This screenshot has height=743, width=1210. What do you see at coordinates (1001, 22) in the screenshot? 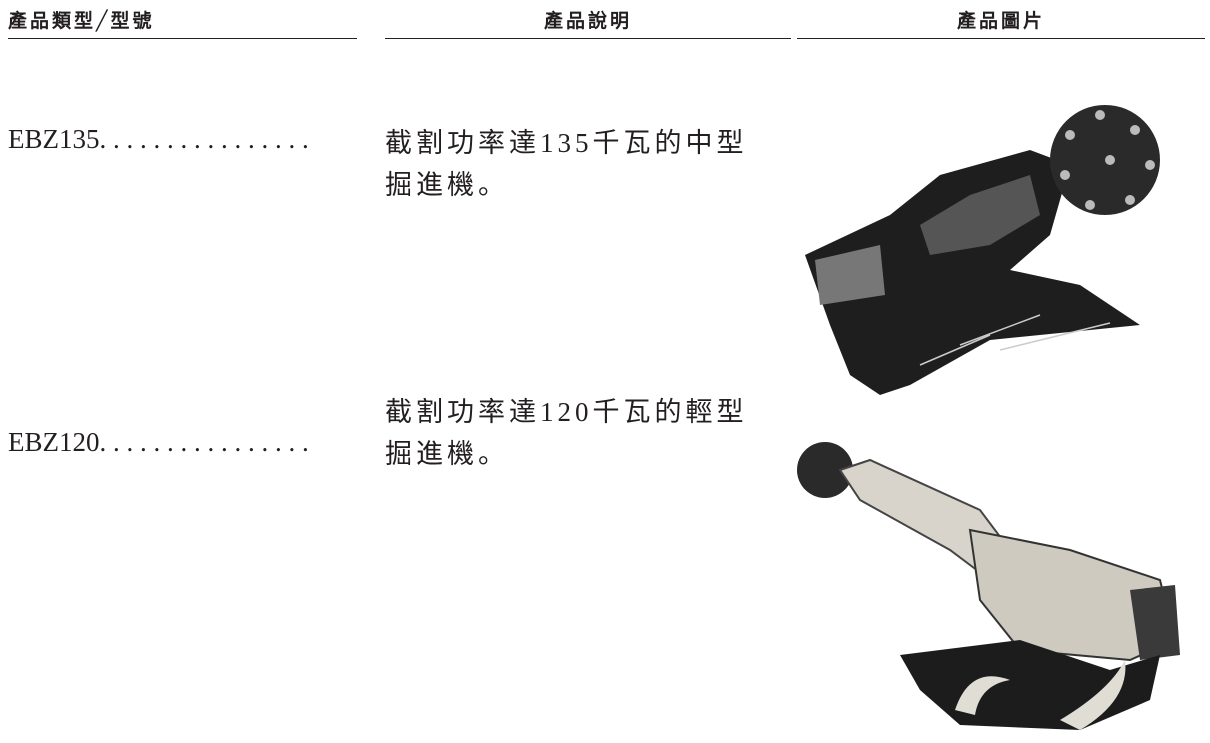
I see `column-header: 產品圖片` at bounding box center [1001, 22].